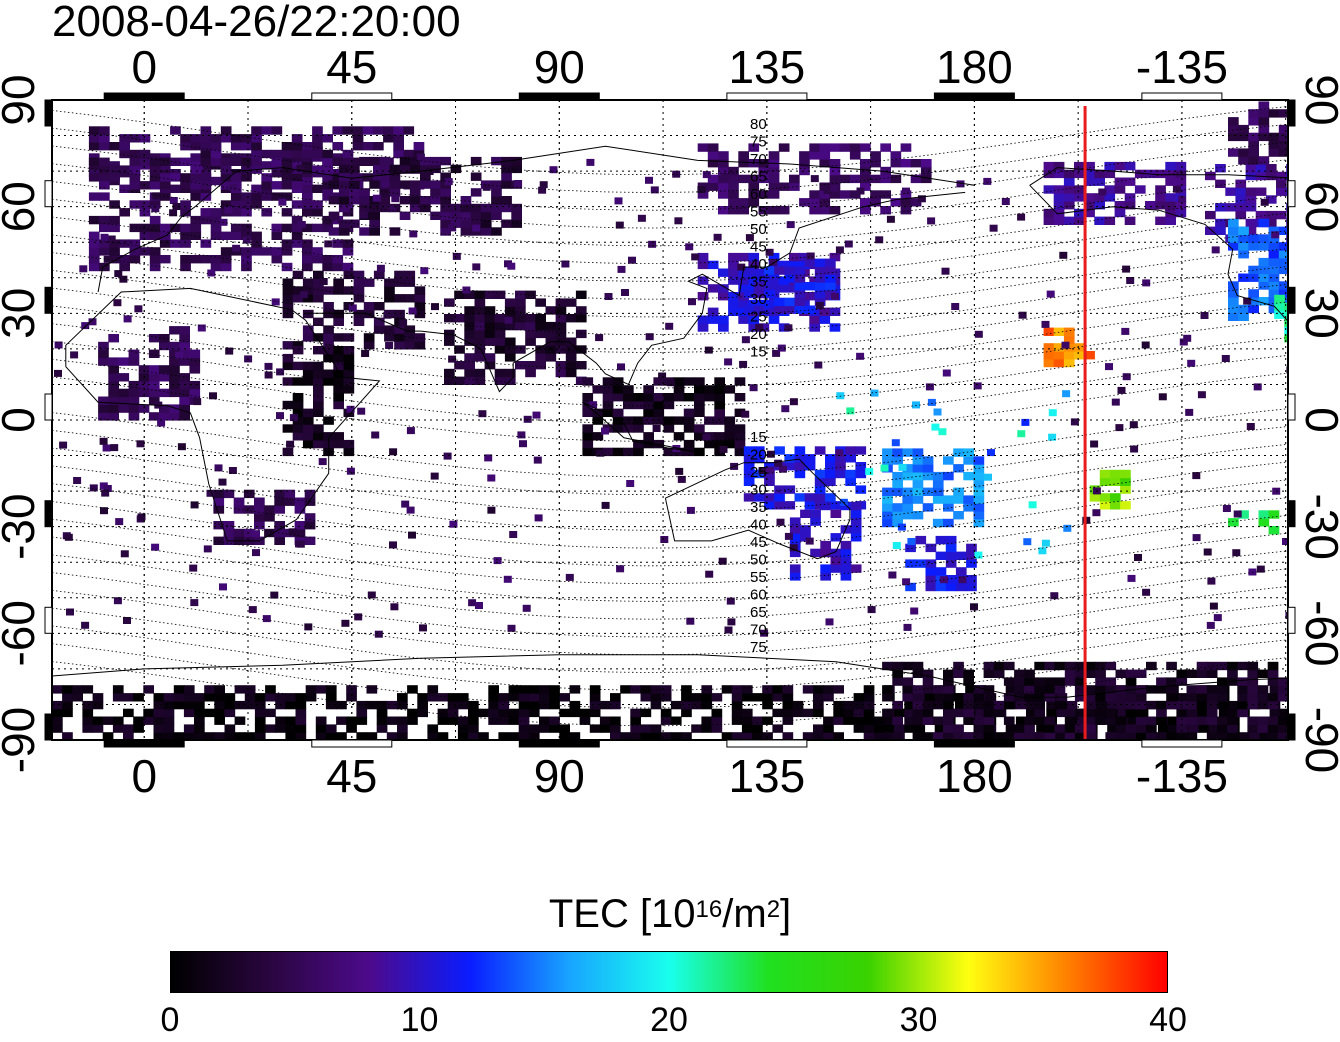 The height and width of the screenshot is (1042, 1340). Describe the element at coordinates (1254, 522) in the screenshot. I see `tec-region-south-pacific-east` at that location.